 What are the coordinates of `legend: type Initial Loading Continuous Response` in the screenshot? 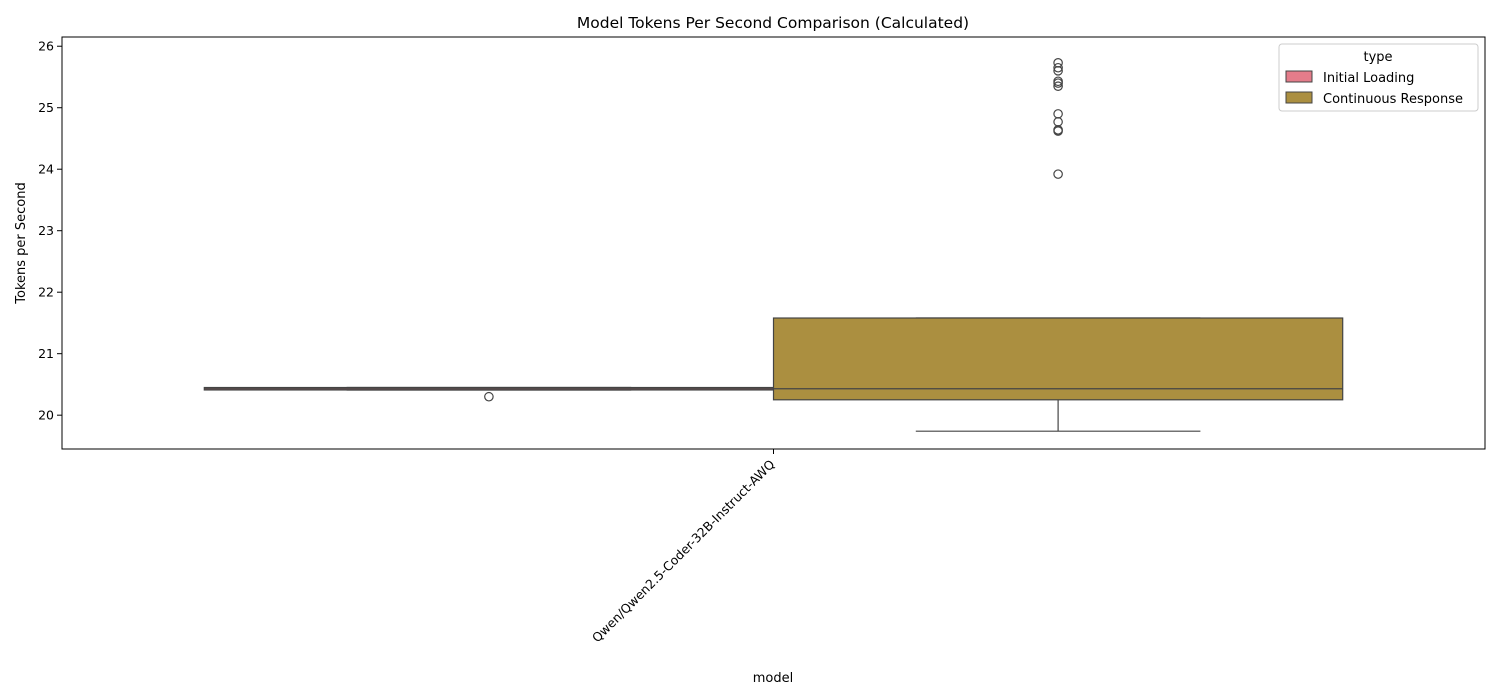 It's located at (1378, 77).